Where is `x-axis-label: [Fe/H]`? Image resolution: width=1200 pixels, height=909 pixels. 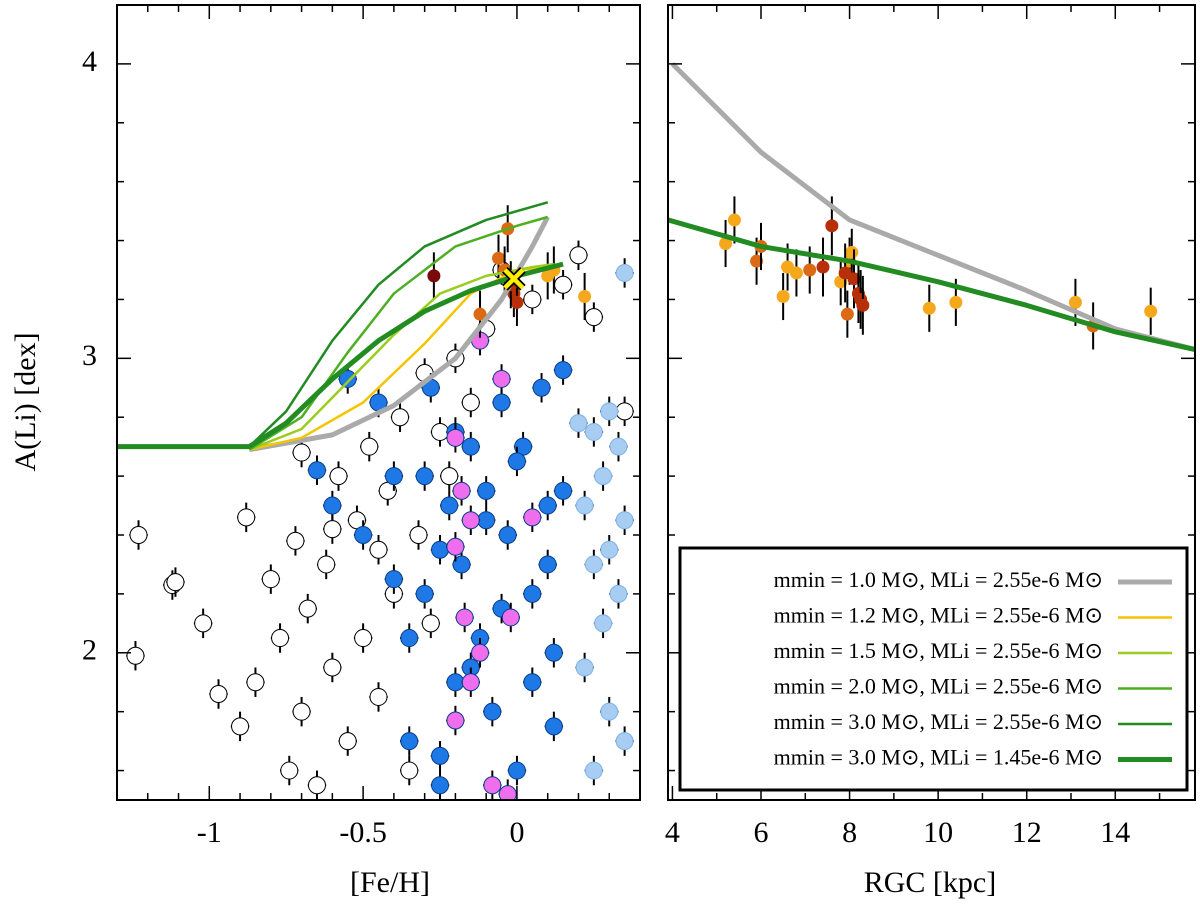
x-axis-label: [Fe/H] is located at coordinates (390, 882).